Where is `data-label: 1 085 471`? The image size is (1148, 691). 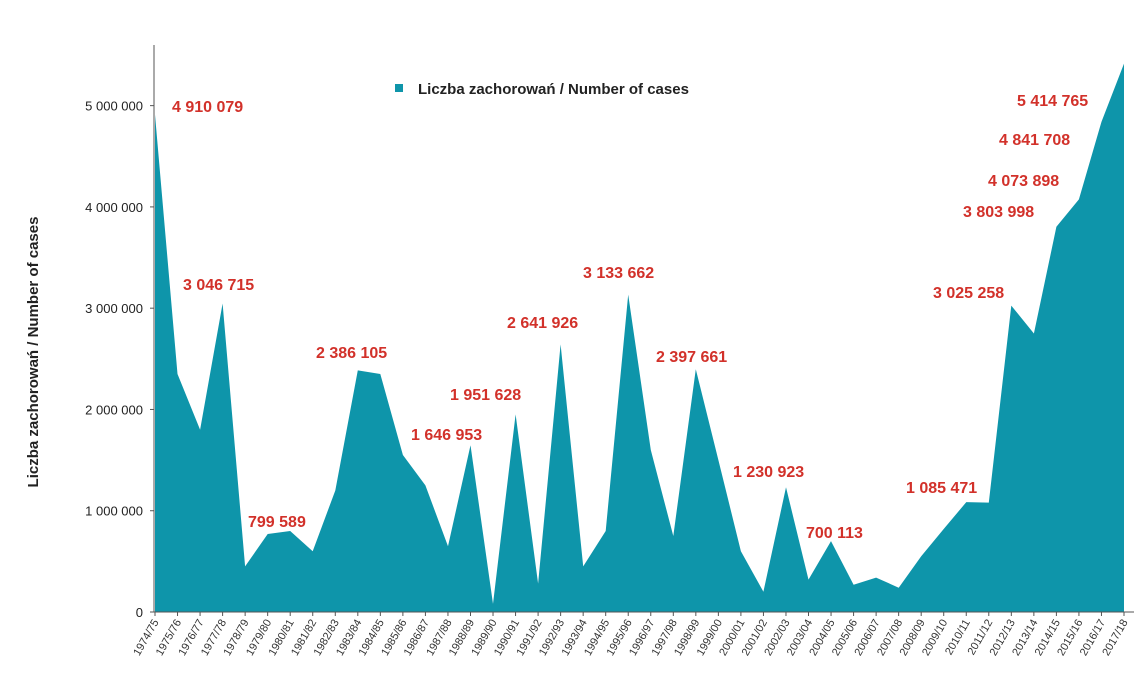
data-label: 1 085 471 is located at coordinates (941, 488).